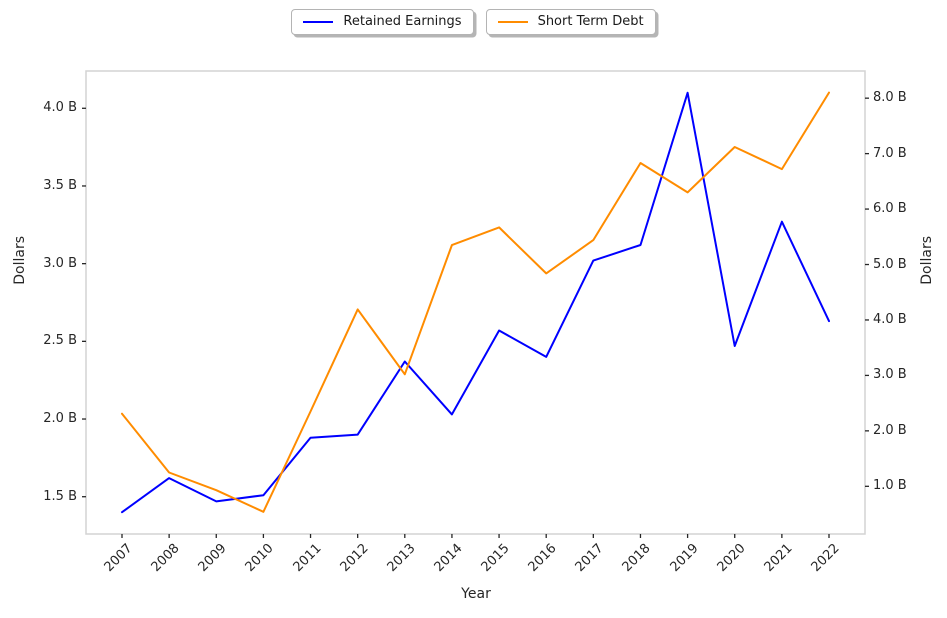 The width and height of the screenshot is (947, 618). What do you see at coordinates (402, 21) in the screenshot?
I see `legend-label-retained-earnings: Retained Earnings` at bounding box center [402, 21].